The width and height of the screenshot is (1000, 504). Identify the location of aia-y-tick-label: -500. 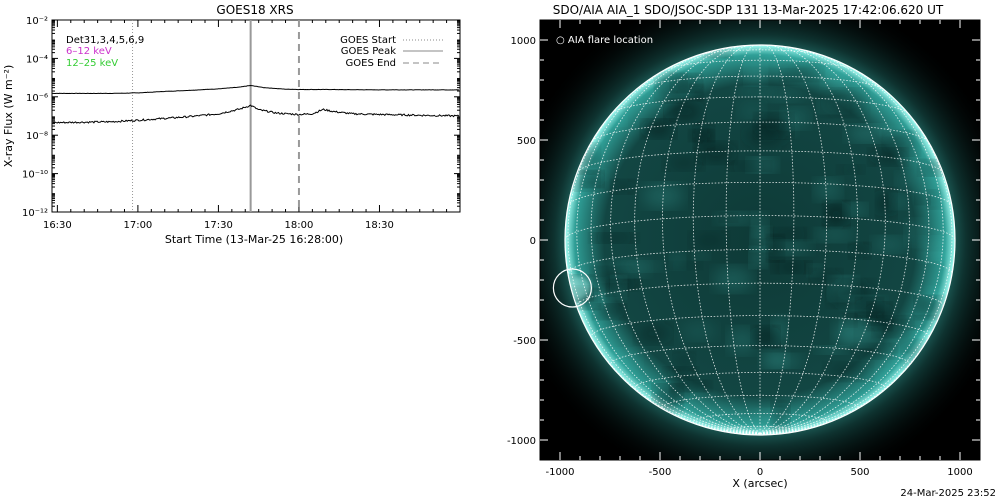
(524, 341).